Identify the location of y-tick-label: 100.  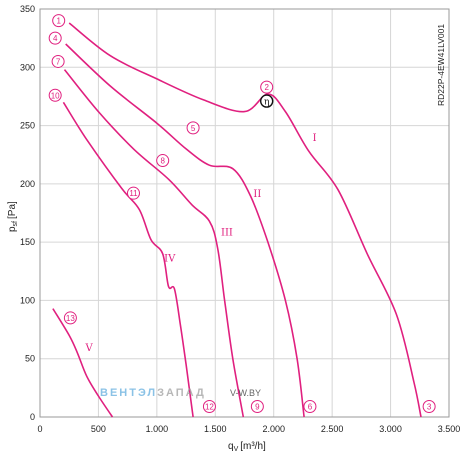
(27, 300).